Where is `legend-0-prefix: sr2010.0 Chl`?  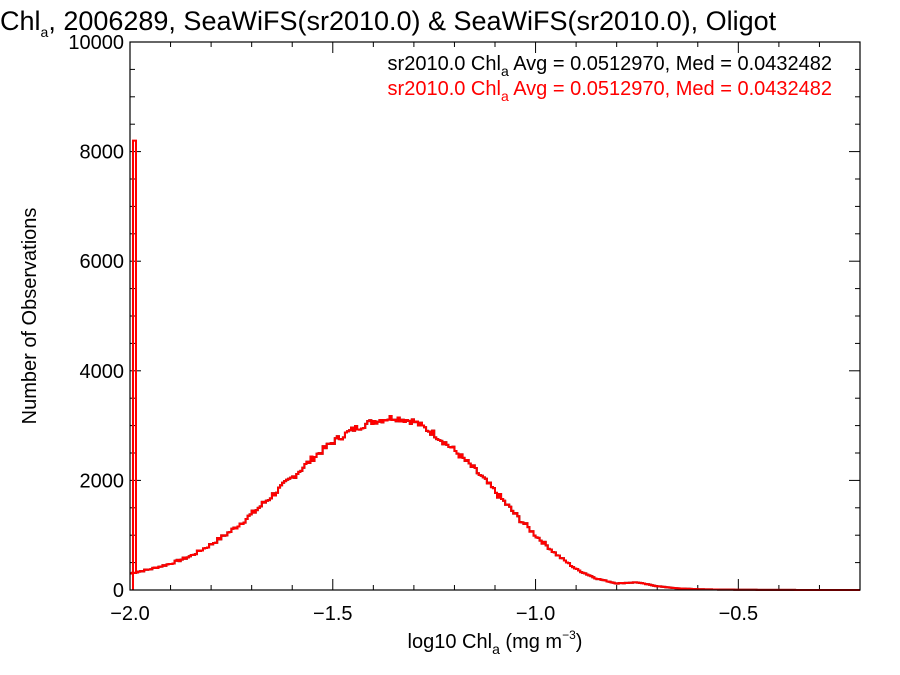 legend-0-prefix: sr2010.0 Chl is located at coordinates (444, 64).